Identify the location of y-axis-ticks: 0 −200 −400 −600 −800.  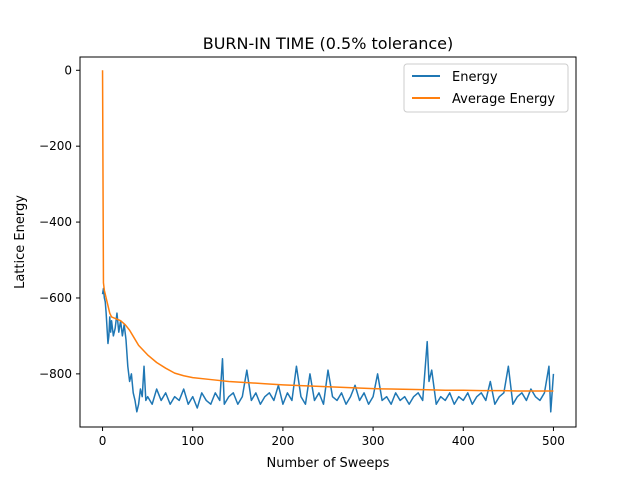
(59, 222).